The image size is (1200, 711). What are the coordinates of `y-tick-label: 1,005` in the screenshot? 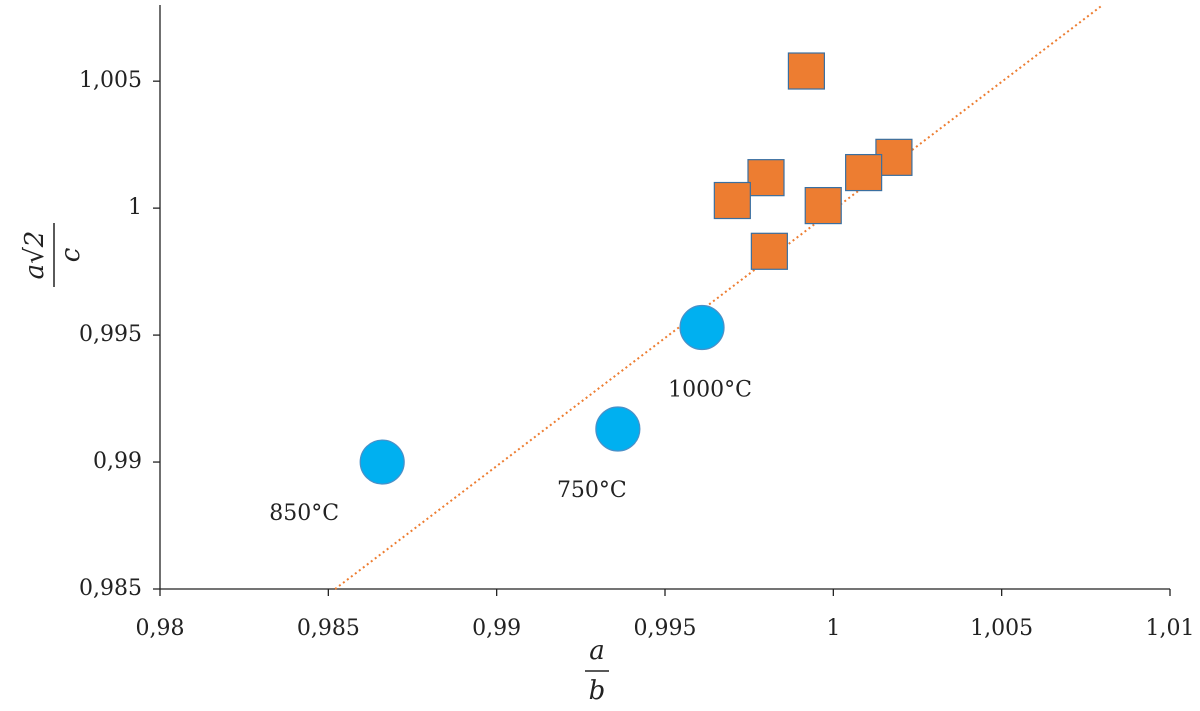 It's located at (110, 80).